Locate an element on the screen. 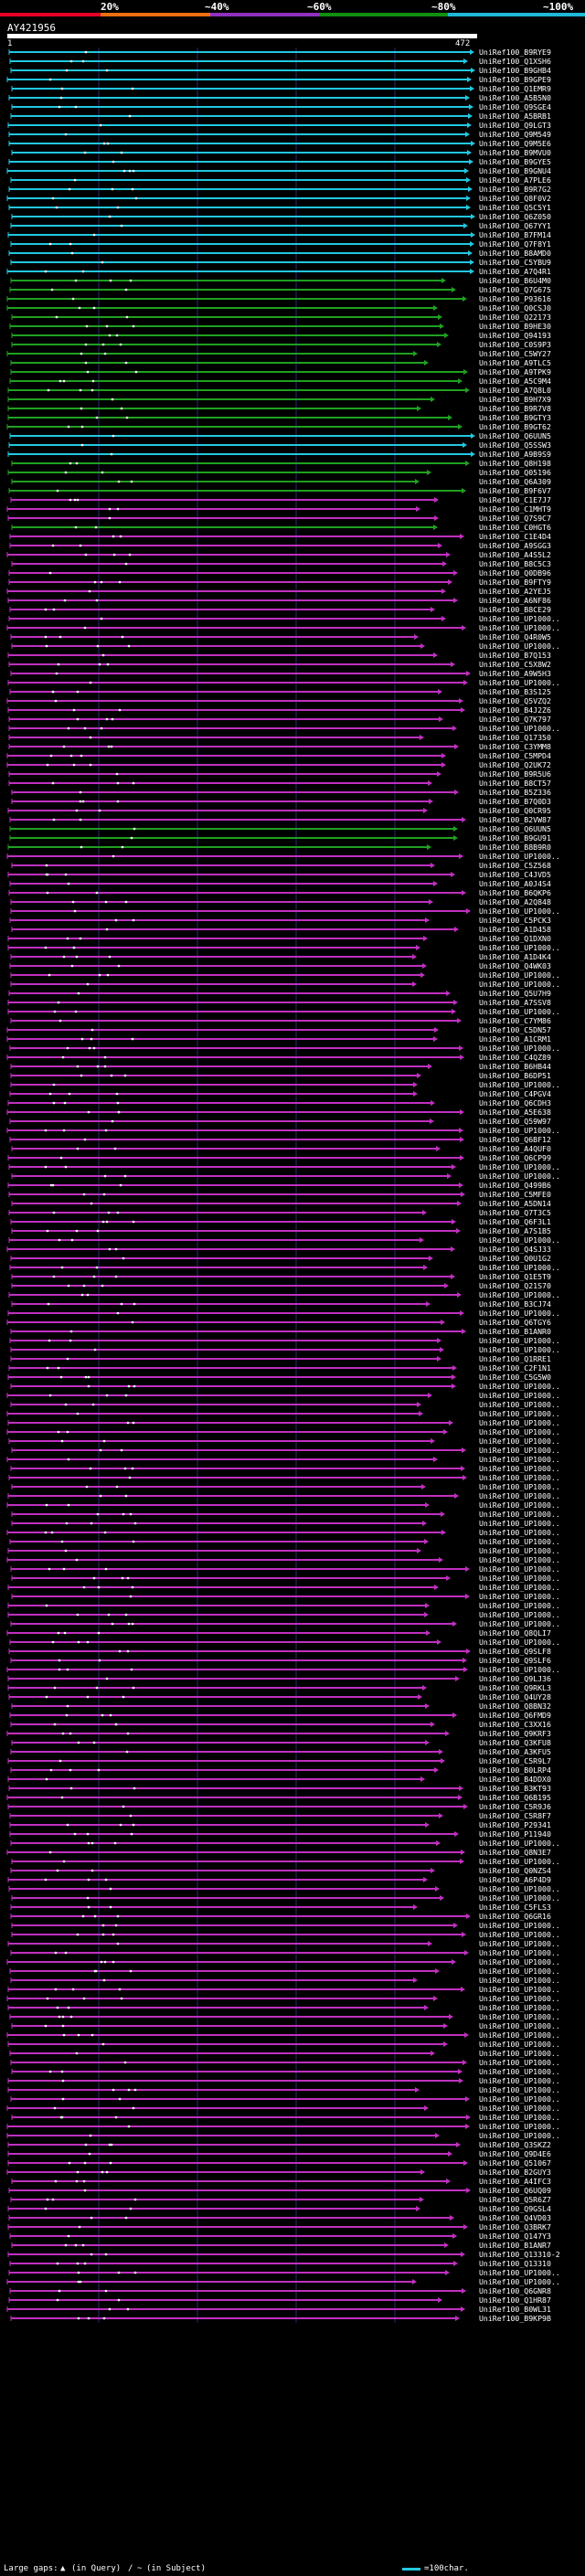 The height and width of the screenshot is (2576, 585). hit-label: UniRef100_Q59W97 is located at coordinates (515, 1121).